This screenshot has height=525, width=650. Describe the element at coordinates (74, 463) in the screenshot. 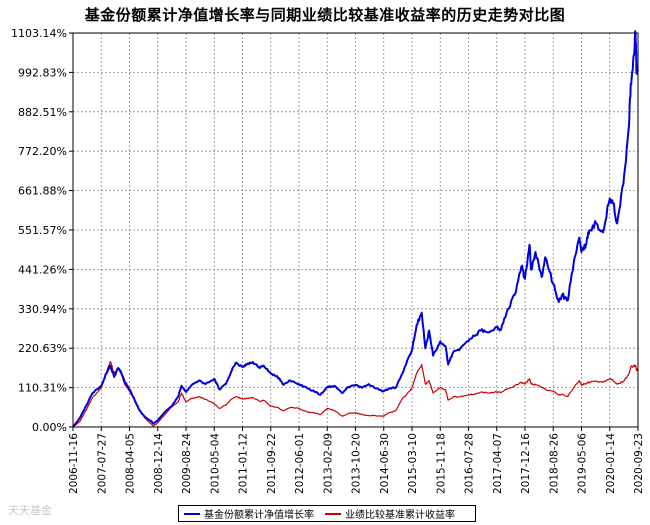

I see `x-tick-label: 2006-11-16` at that location.